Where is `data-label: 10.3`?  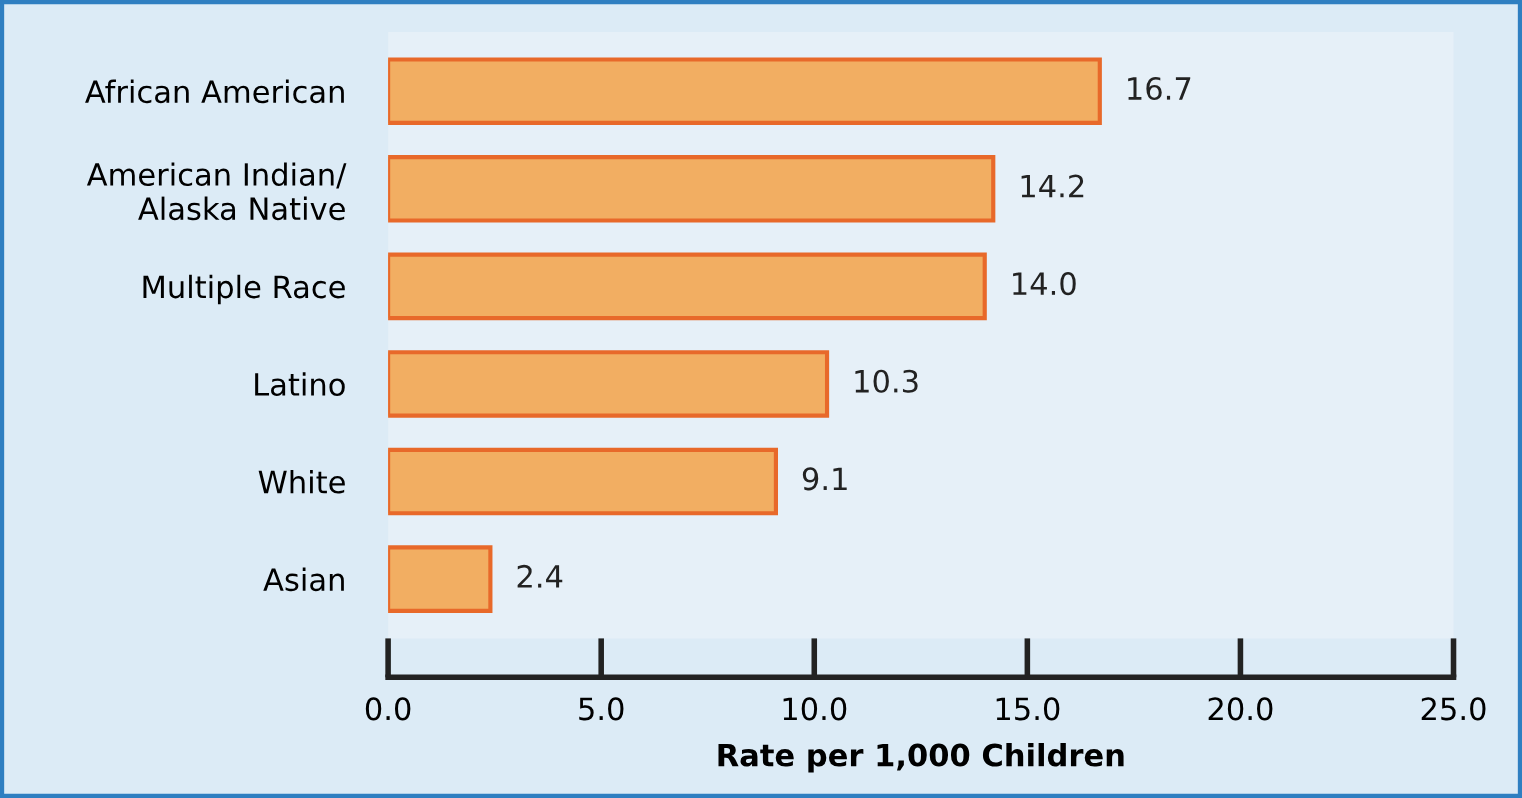 data-label: 10.3 is located at coordinates (886, 381).